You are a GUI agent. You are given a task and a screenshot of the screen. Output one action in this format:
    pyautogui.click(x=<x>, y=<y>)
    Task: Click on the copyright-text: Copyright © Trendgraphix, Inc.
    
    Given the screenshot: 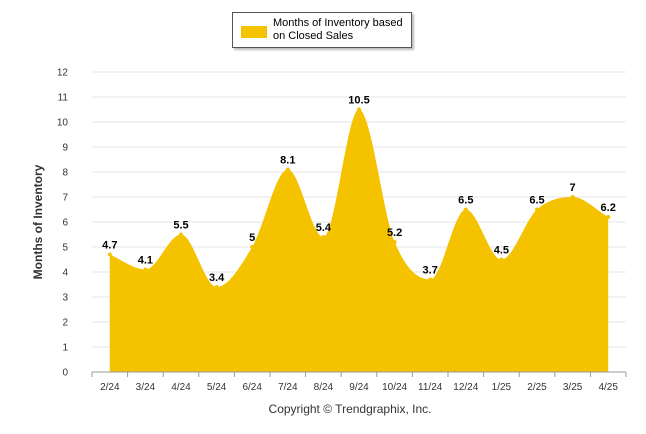 What is the action you would take?
    pyautogui.click(x=350, y=409)
    